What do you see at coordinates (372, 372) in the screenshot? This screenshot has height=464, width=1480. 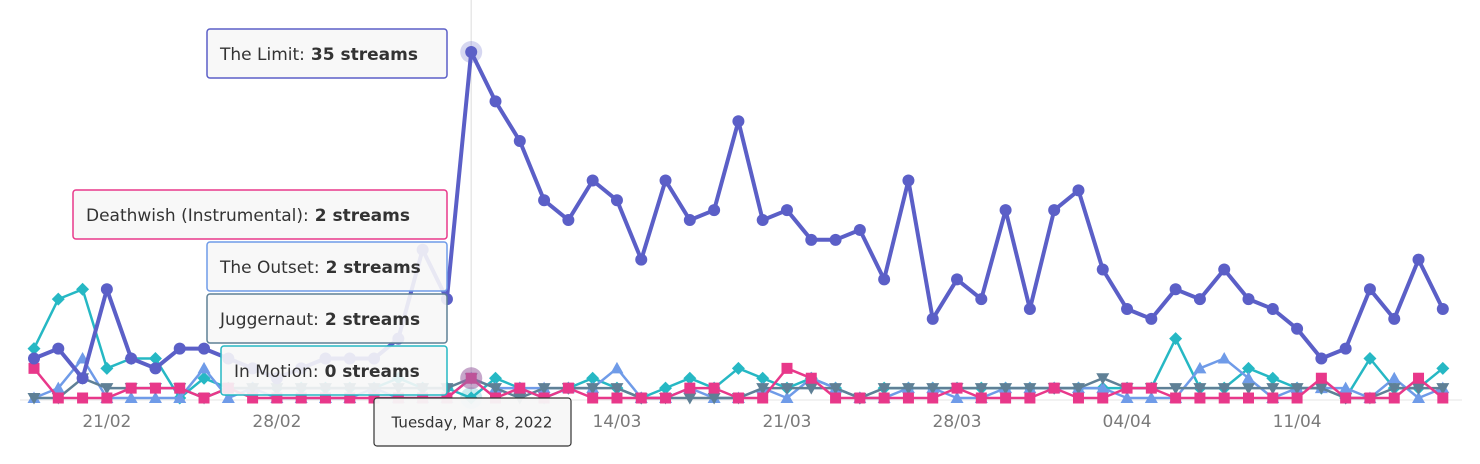 I see `tooltip-value: 0 streams` at bounding box center [372, 372].